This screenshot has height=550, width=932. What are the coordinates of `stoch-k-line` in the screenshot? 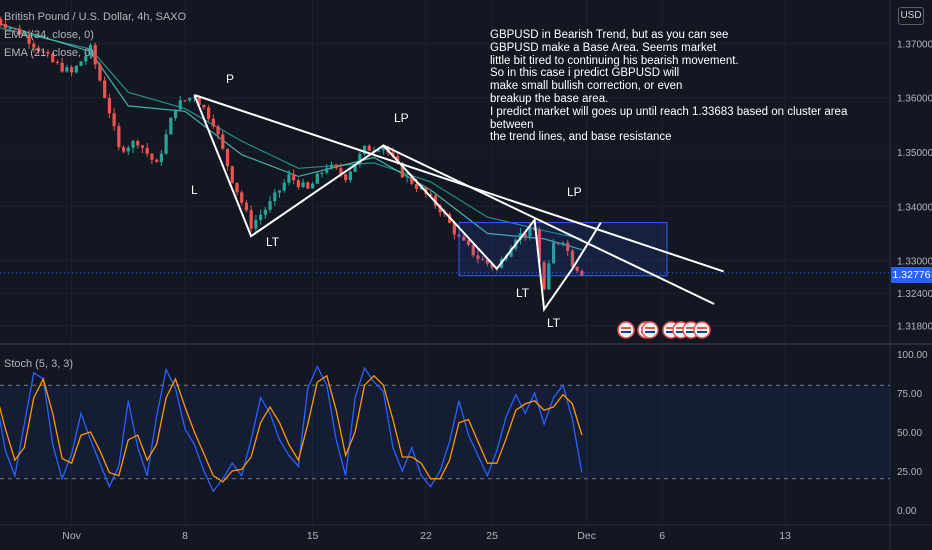 It's located at (291, 428).